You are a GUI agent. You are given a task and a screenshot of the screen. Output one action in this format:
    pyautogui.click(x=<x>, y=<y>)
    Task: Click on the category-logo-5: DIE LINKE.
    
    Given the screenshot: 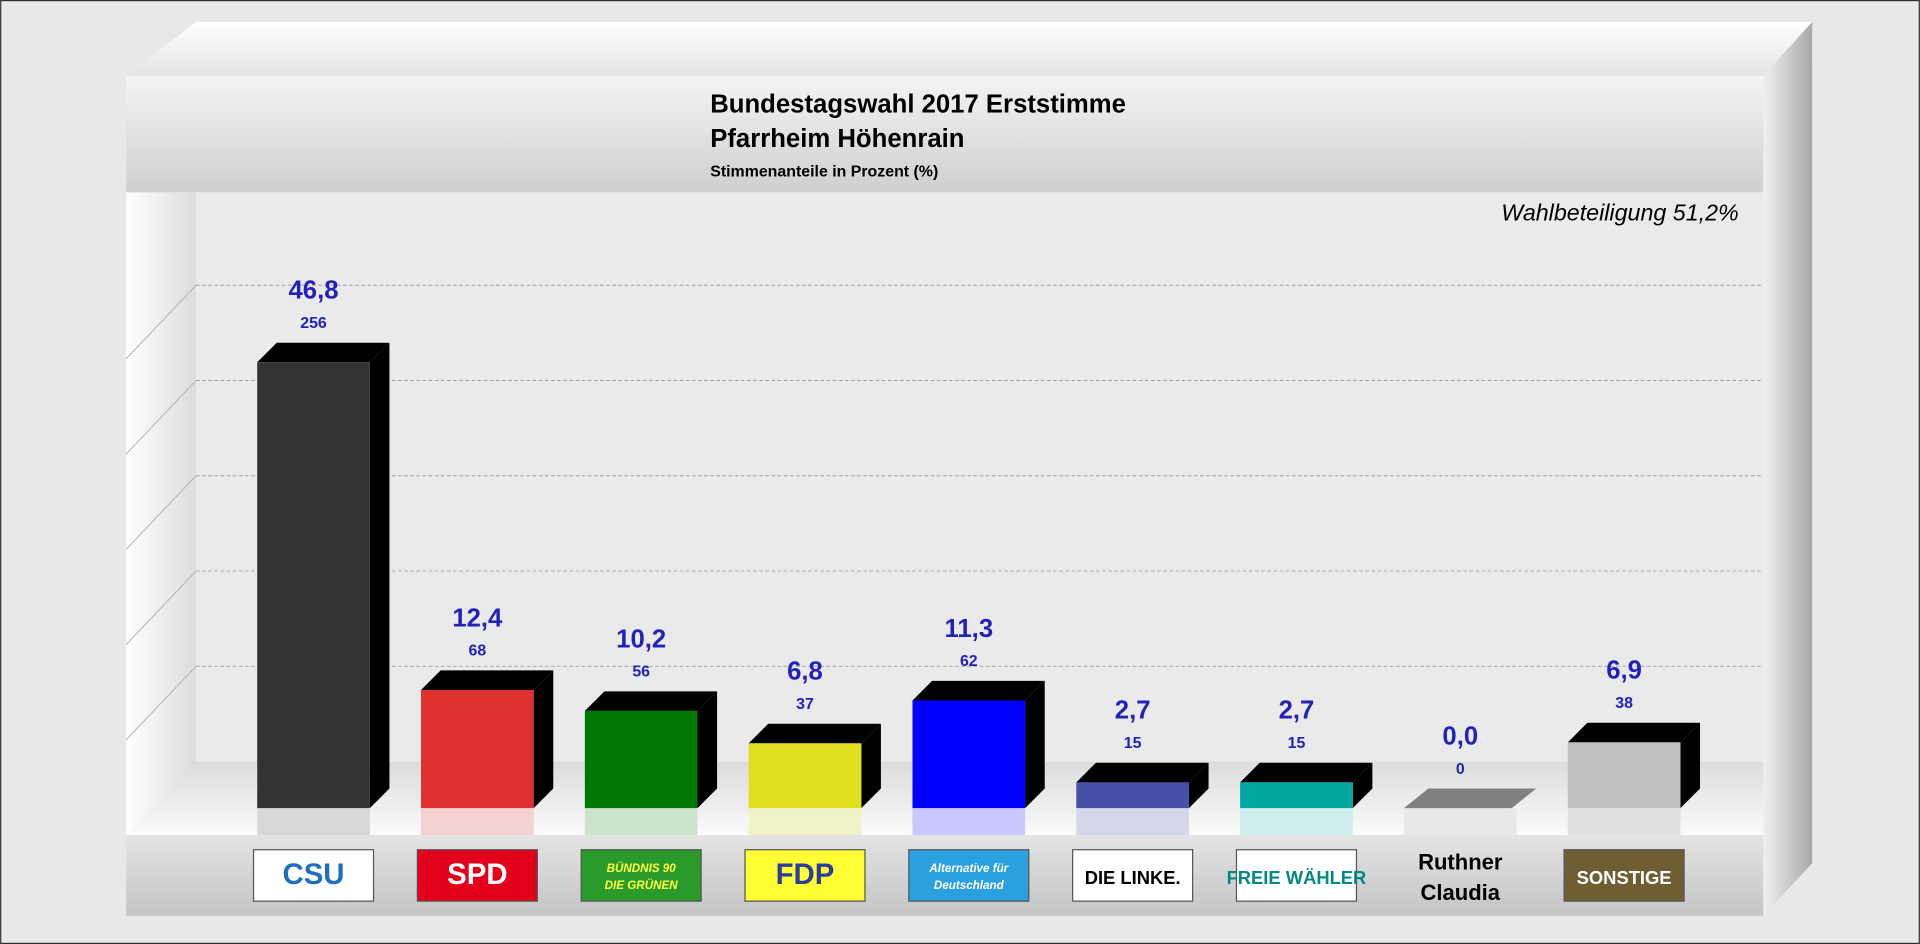 What is the action you would take?
    pyautogui.click(x=1133, y=875)
    